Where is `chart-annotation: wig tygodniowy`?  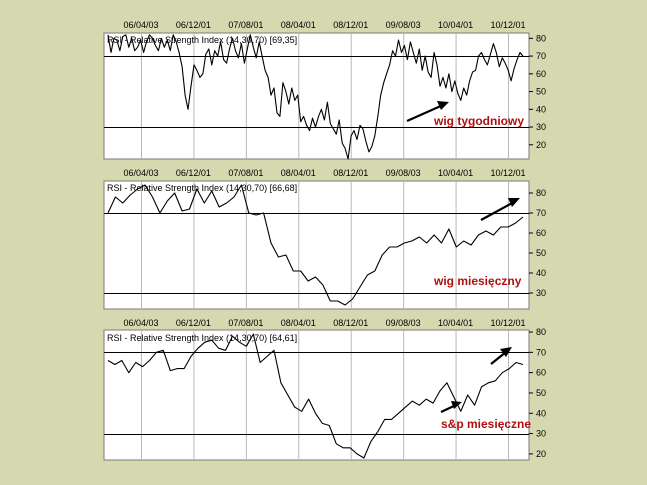
chart-annotation: wig tygodniowy is located at coordinates (478, 121).